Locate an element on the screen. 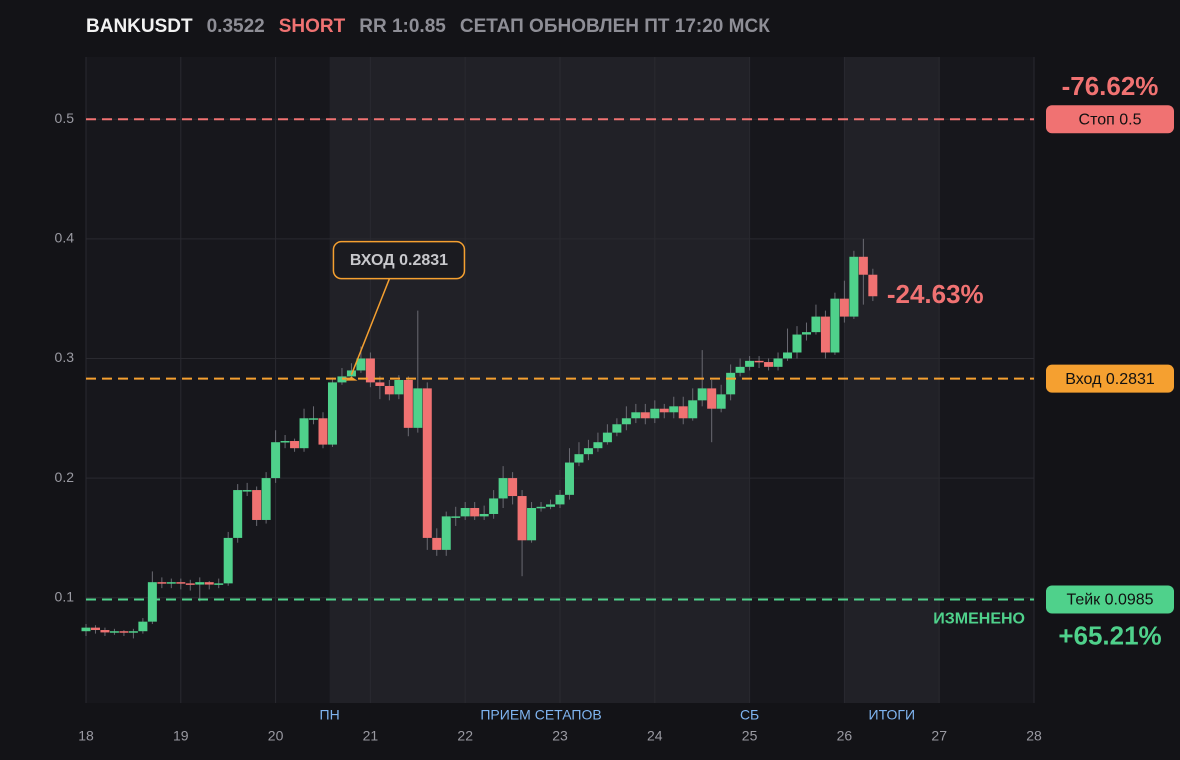  session-label: ПН is located at coordinates (330, 715).